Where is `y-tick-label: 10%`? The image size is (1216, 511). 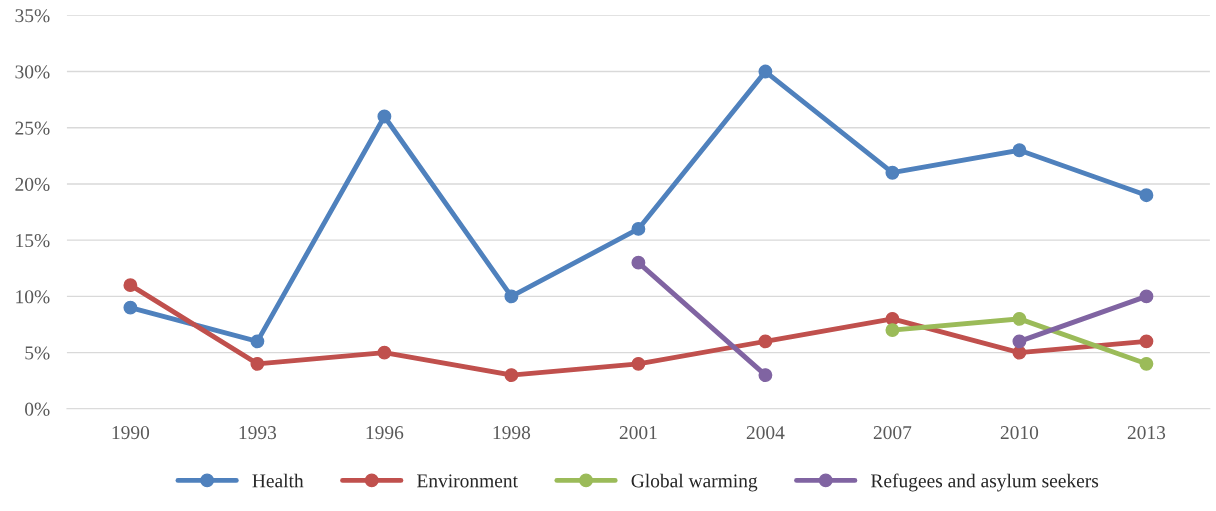
y-tick-label: 10% is located at coordinates (33, 297).